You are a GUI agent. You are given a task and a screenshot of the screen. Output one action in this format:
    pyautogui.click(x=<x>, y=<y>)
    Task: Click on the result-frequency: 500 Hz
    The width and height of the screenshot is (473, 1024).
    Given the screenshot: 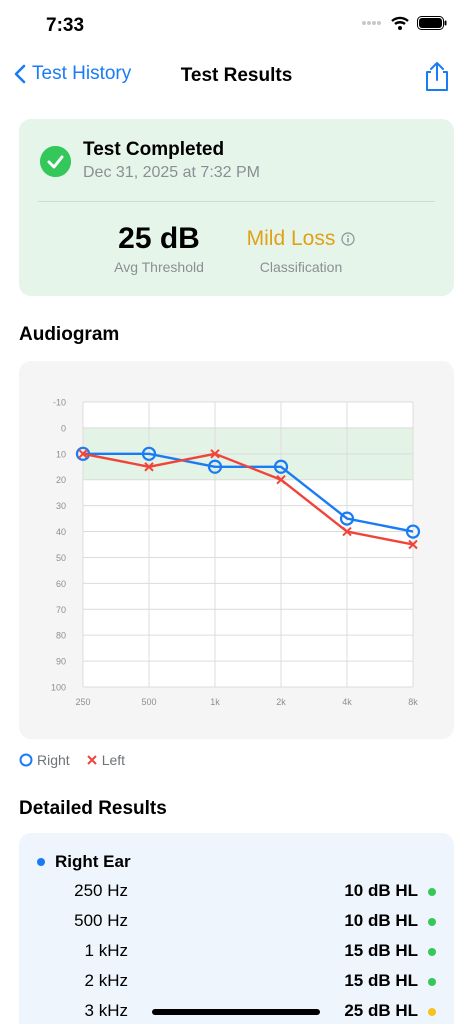 What is the action you would take?
    pyautogui.click(x=101, y=920)
    